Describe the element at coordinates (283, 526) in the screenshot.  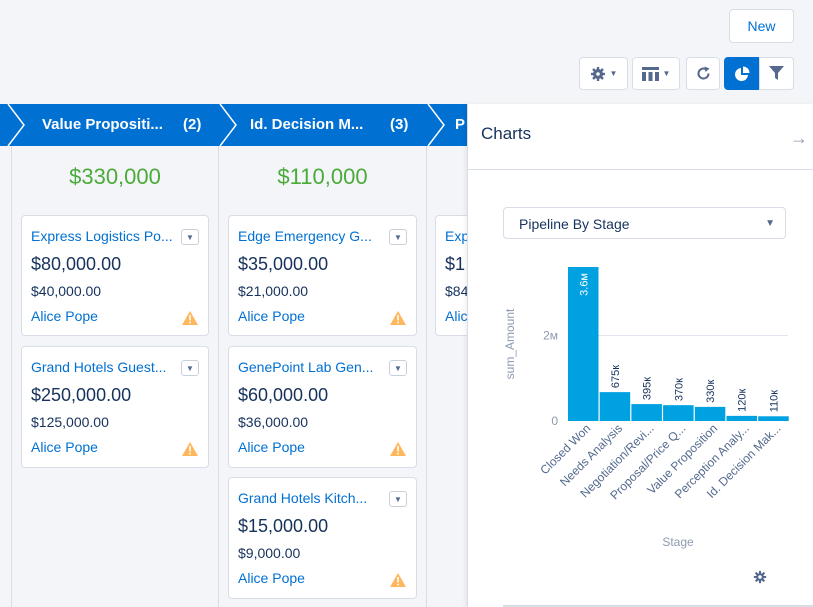
I see `amount: $15,000.00` at that location.